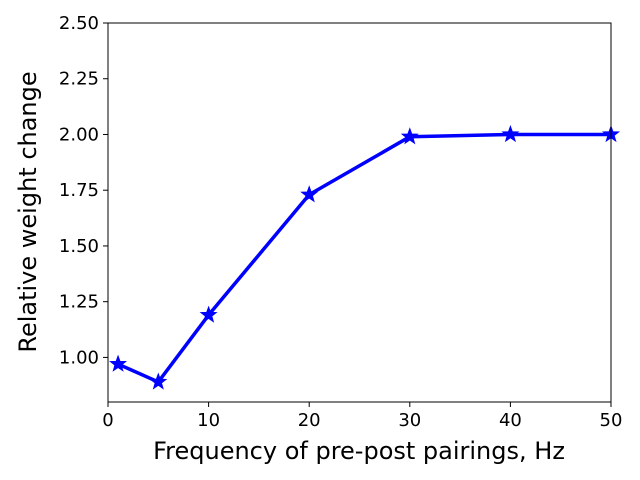 This screenshot has height=480, width=640. What do you see at coordinates (79, 134) in the screenshot?
I see `y-tick-label: 2.00` at bounding box center [79, 134].